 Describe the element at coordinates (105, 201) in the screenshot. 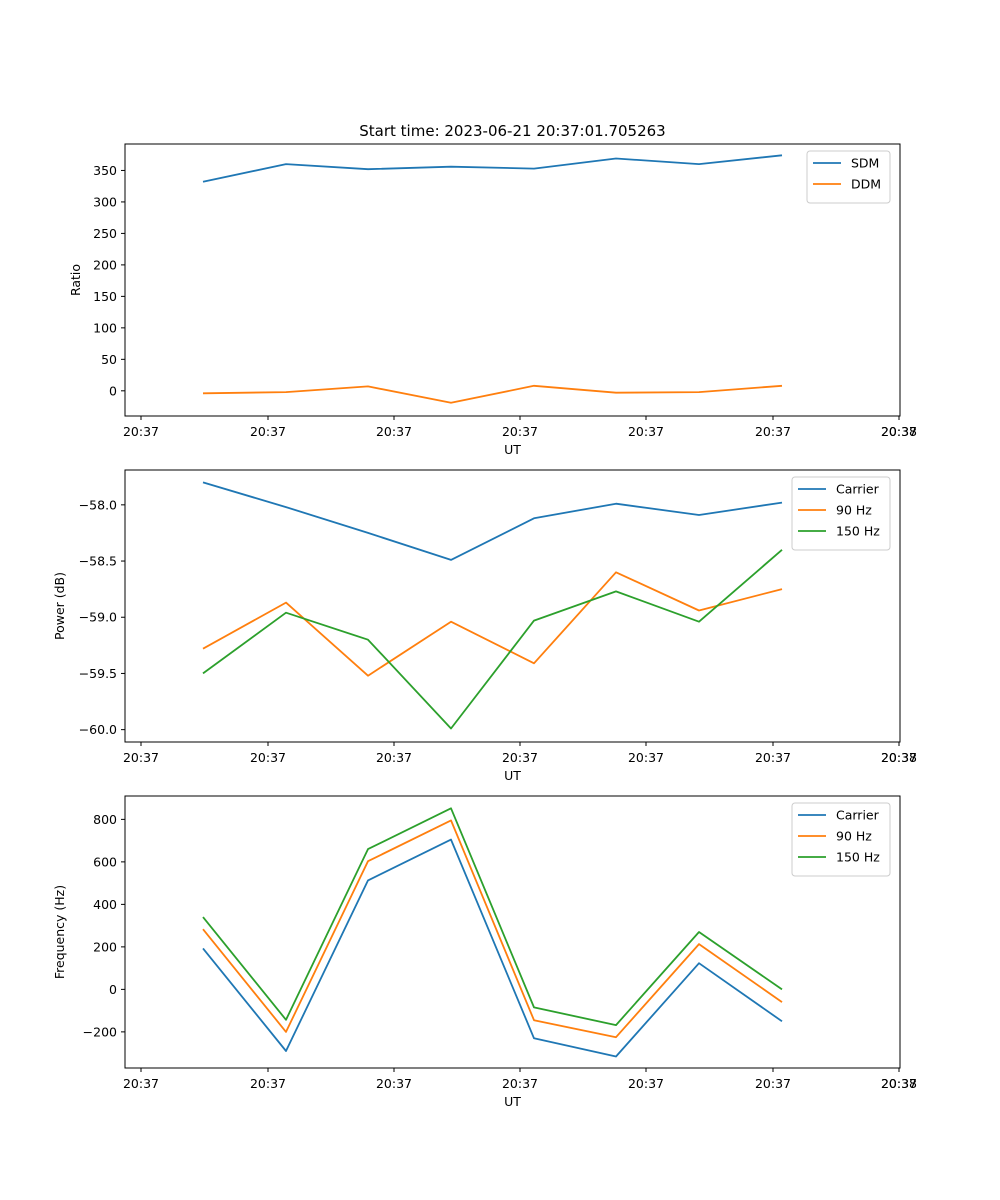

I see `y-tick-label: 300` at that location.